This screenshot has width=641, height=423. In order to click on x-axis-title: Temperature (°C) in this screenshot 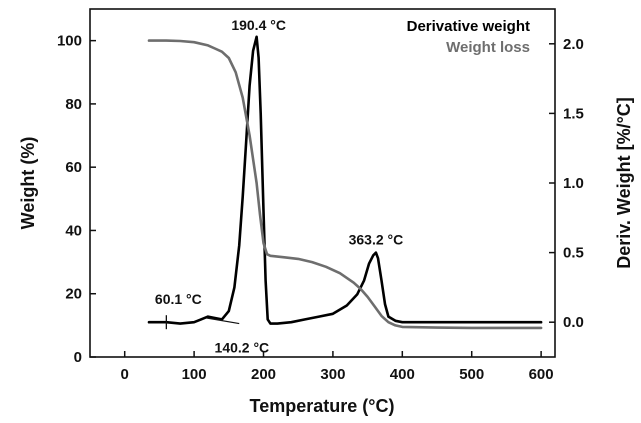, I will do `click(322, 406)`.